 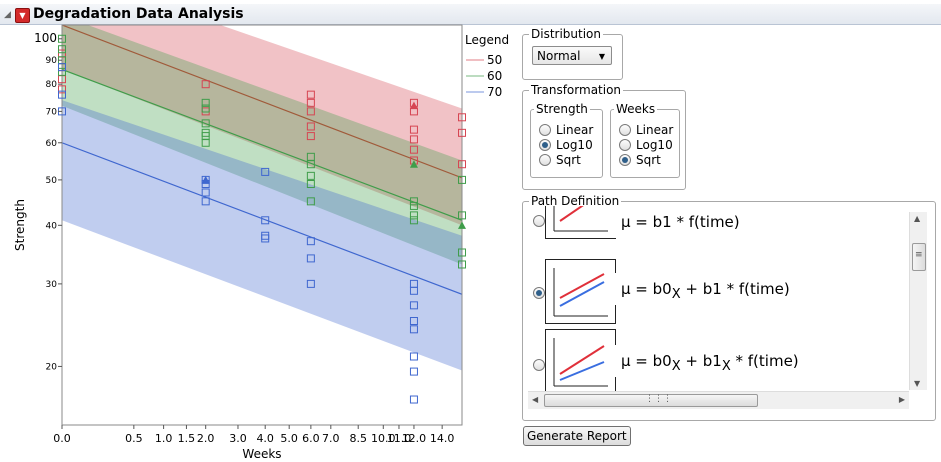 What do you see at coordinates (399, 438) in the screenshot?
I see `x-tick-label: 11.0` at bounding box center [399, 438].